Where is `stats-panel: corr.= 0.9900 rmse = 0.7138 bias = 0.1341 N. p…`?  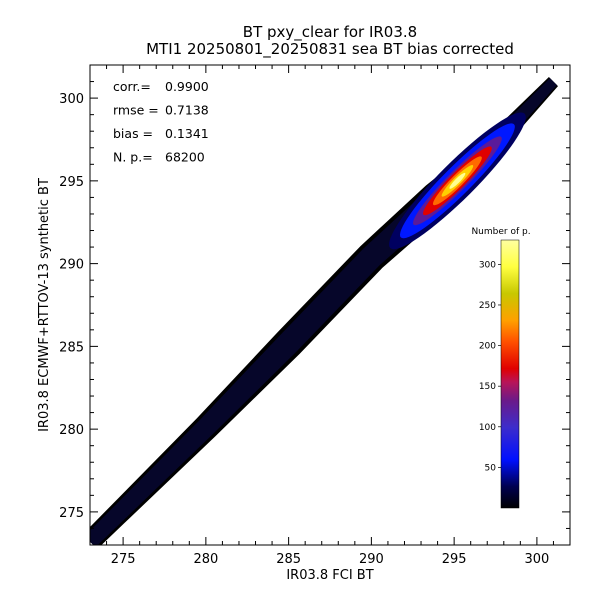 stats-panel: corr.= 0.9900 rmse = 0.7138 bias = 0.1341 N. p… is located at coordinates (161, 122).